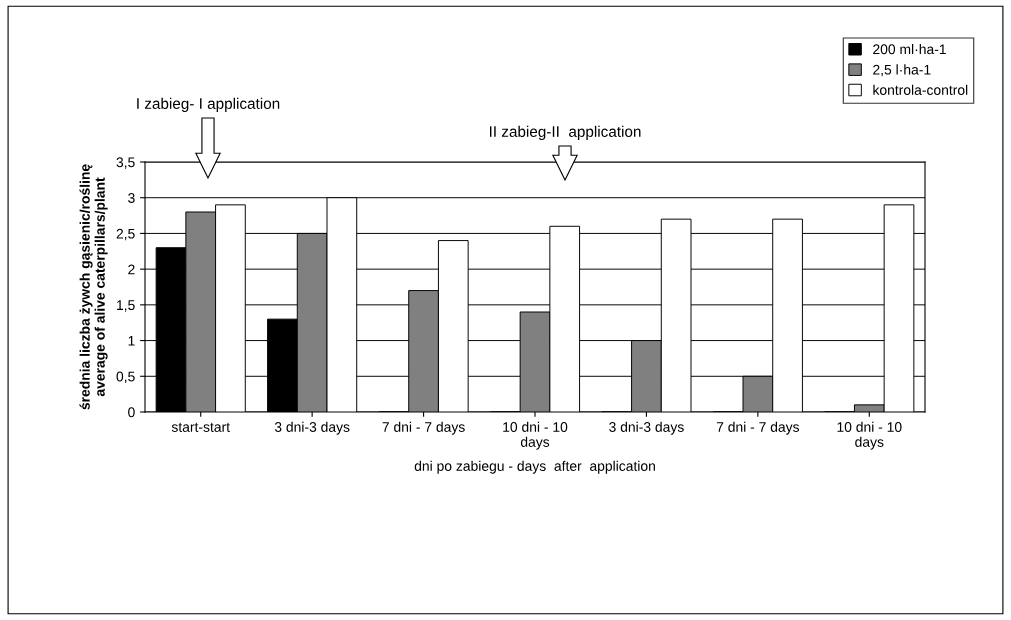  I want to click on y-tick-label: 1, so click(131, 341).